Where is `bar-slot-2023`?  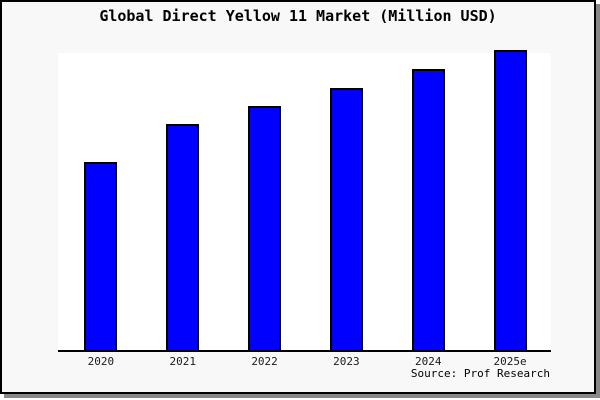 bar-slot-2023 is located at coordinates (346, 200).